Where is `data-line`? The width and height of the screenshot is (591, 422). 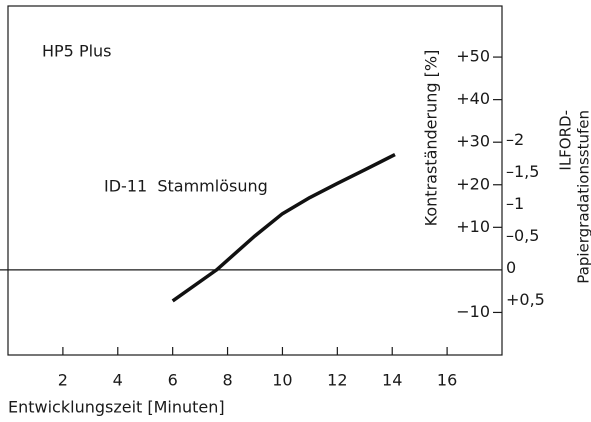 data-line is located at coordinates (283, 227).